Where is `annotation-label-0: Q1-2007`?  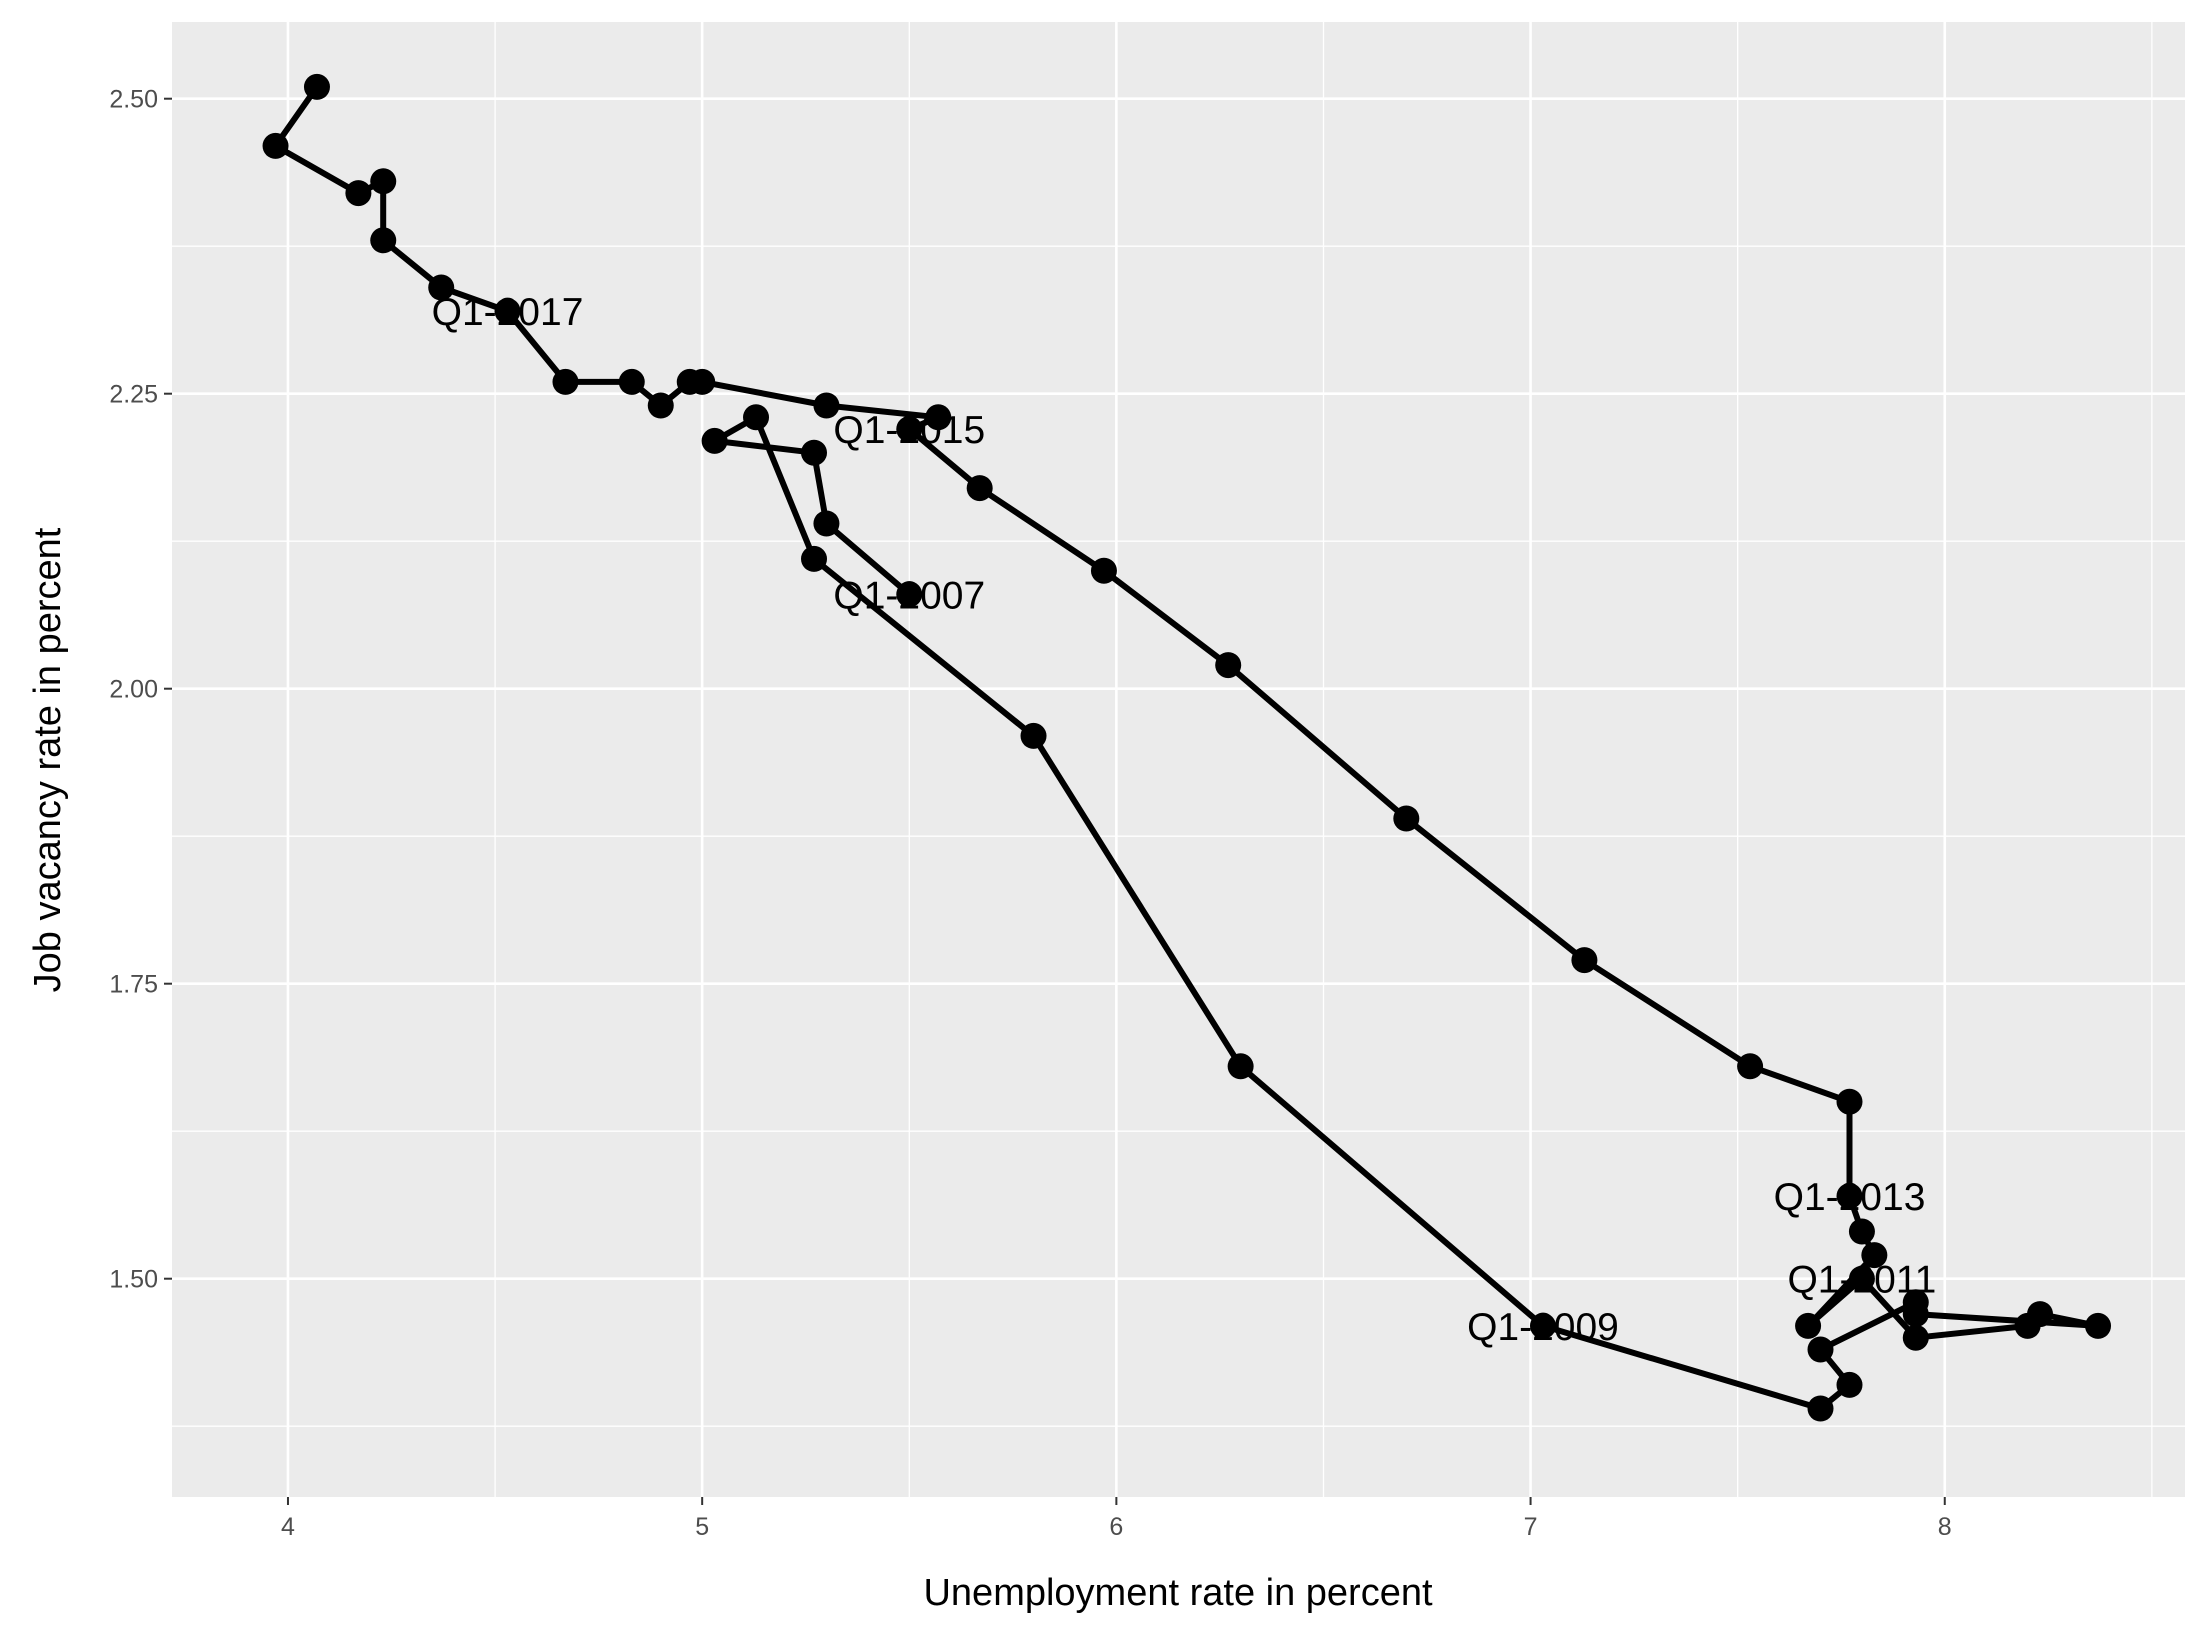 annotation-label-0: Q1-2007 is located at coordinates (909, 595).